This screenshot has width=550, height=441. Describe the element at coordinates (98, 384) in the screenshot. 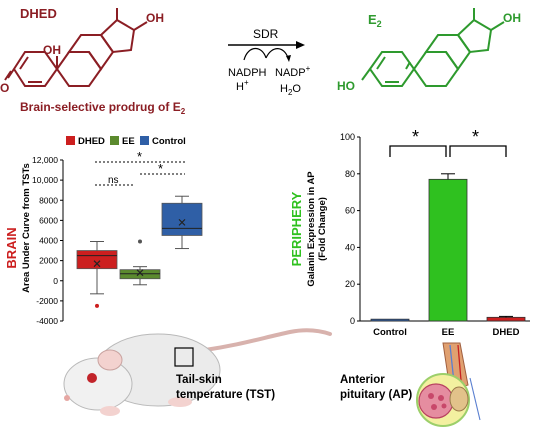

I see `rat-head` at that location.